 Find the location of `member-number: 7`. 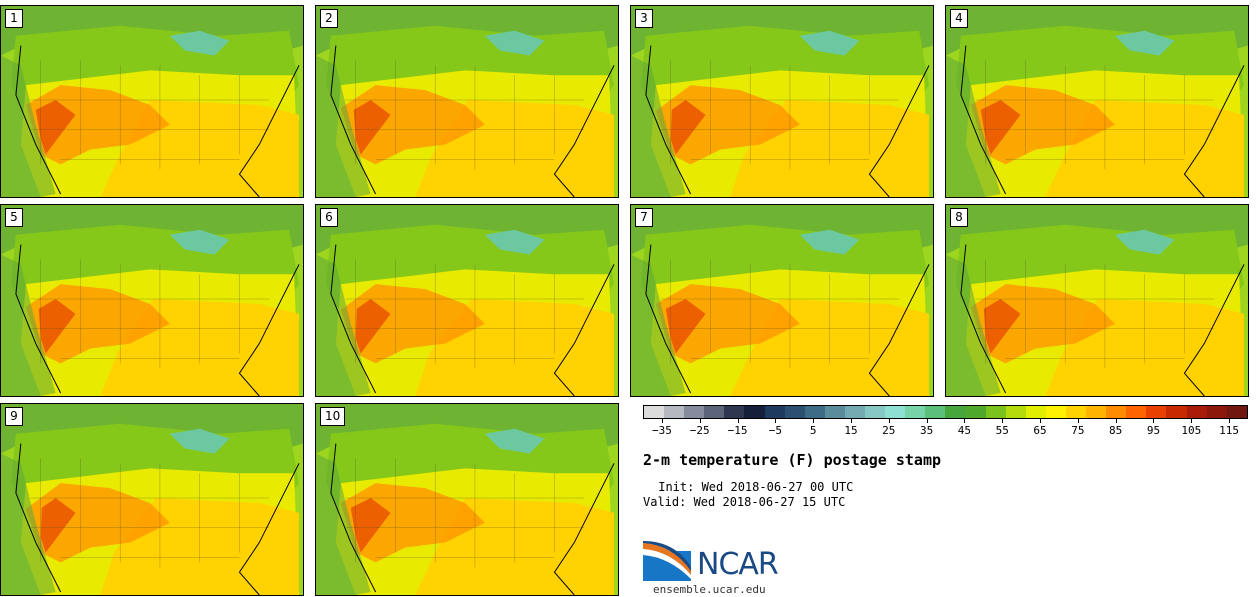

member-number: 7 is located at coordinates (644, 217).